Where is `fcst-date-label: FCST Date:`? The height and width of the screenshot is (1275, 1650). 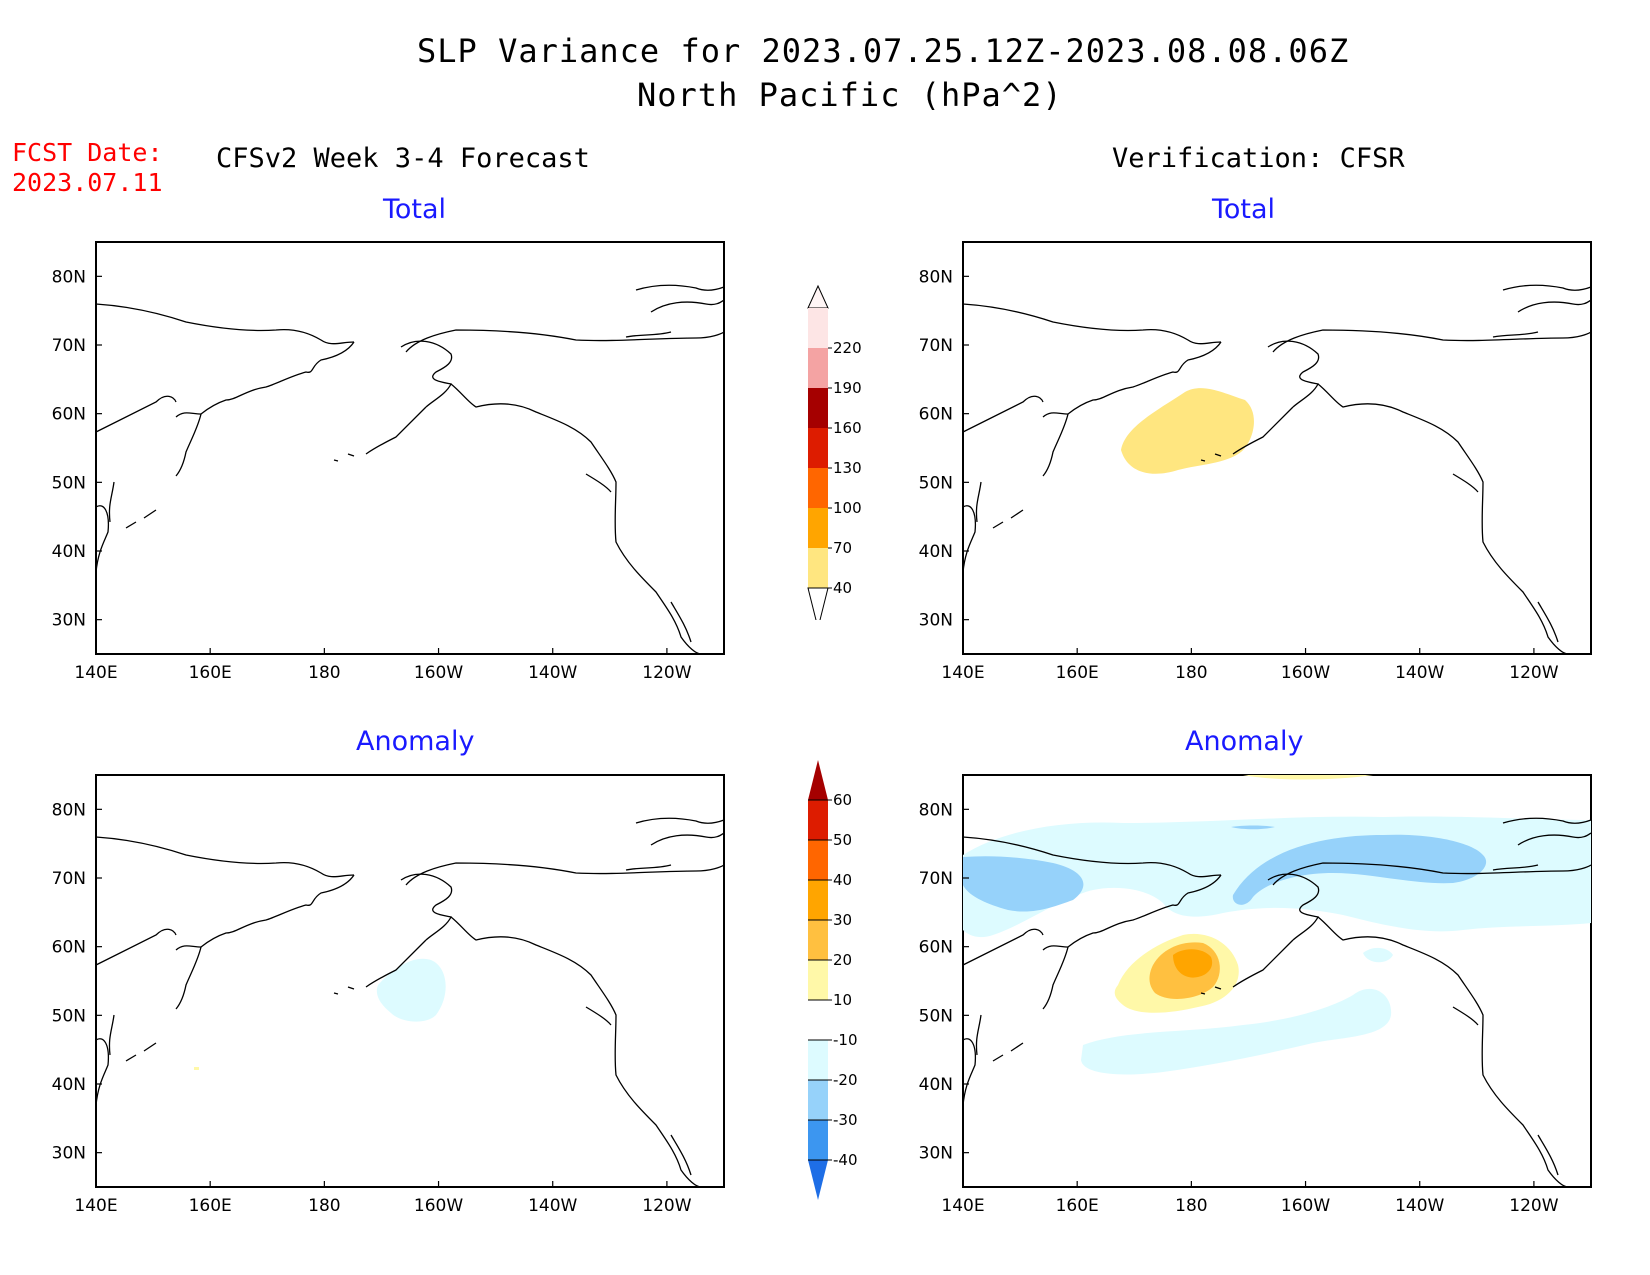 fcst-date-label: FCST Date: is located at coordinates (87, 152).